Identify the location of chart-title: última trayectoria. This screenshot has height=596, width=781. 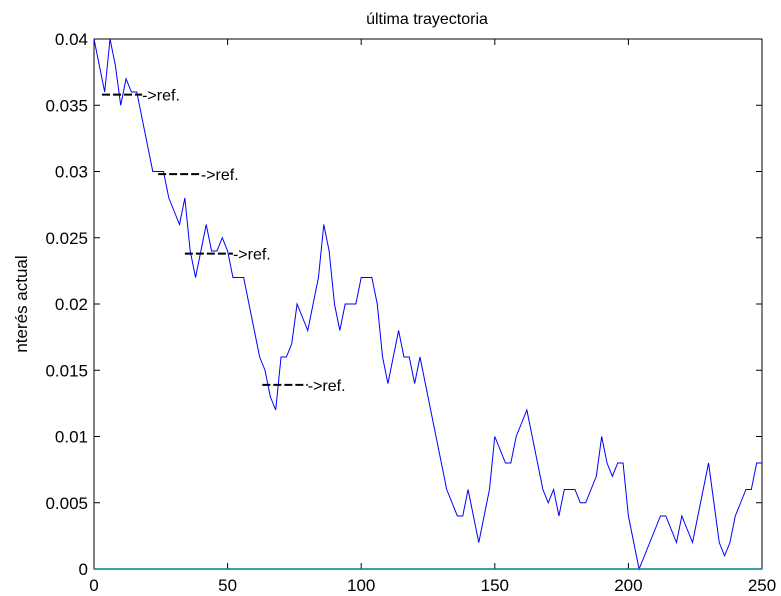
(427, 19).